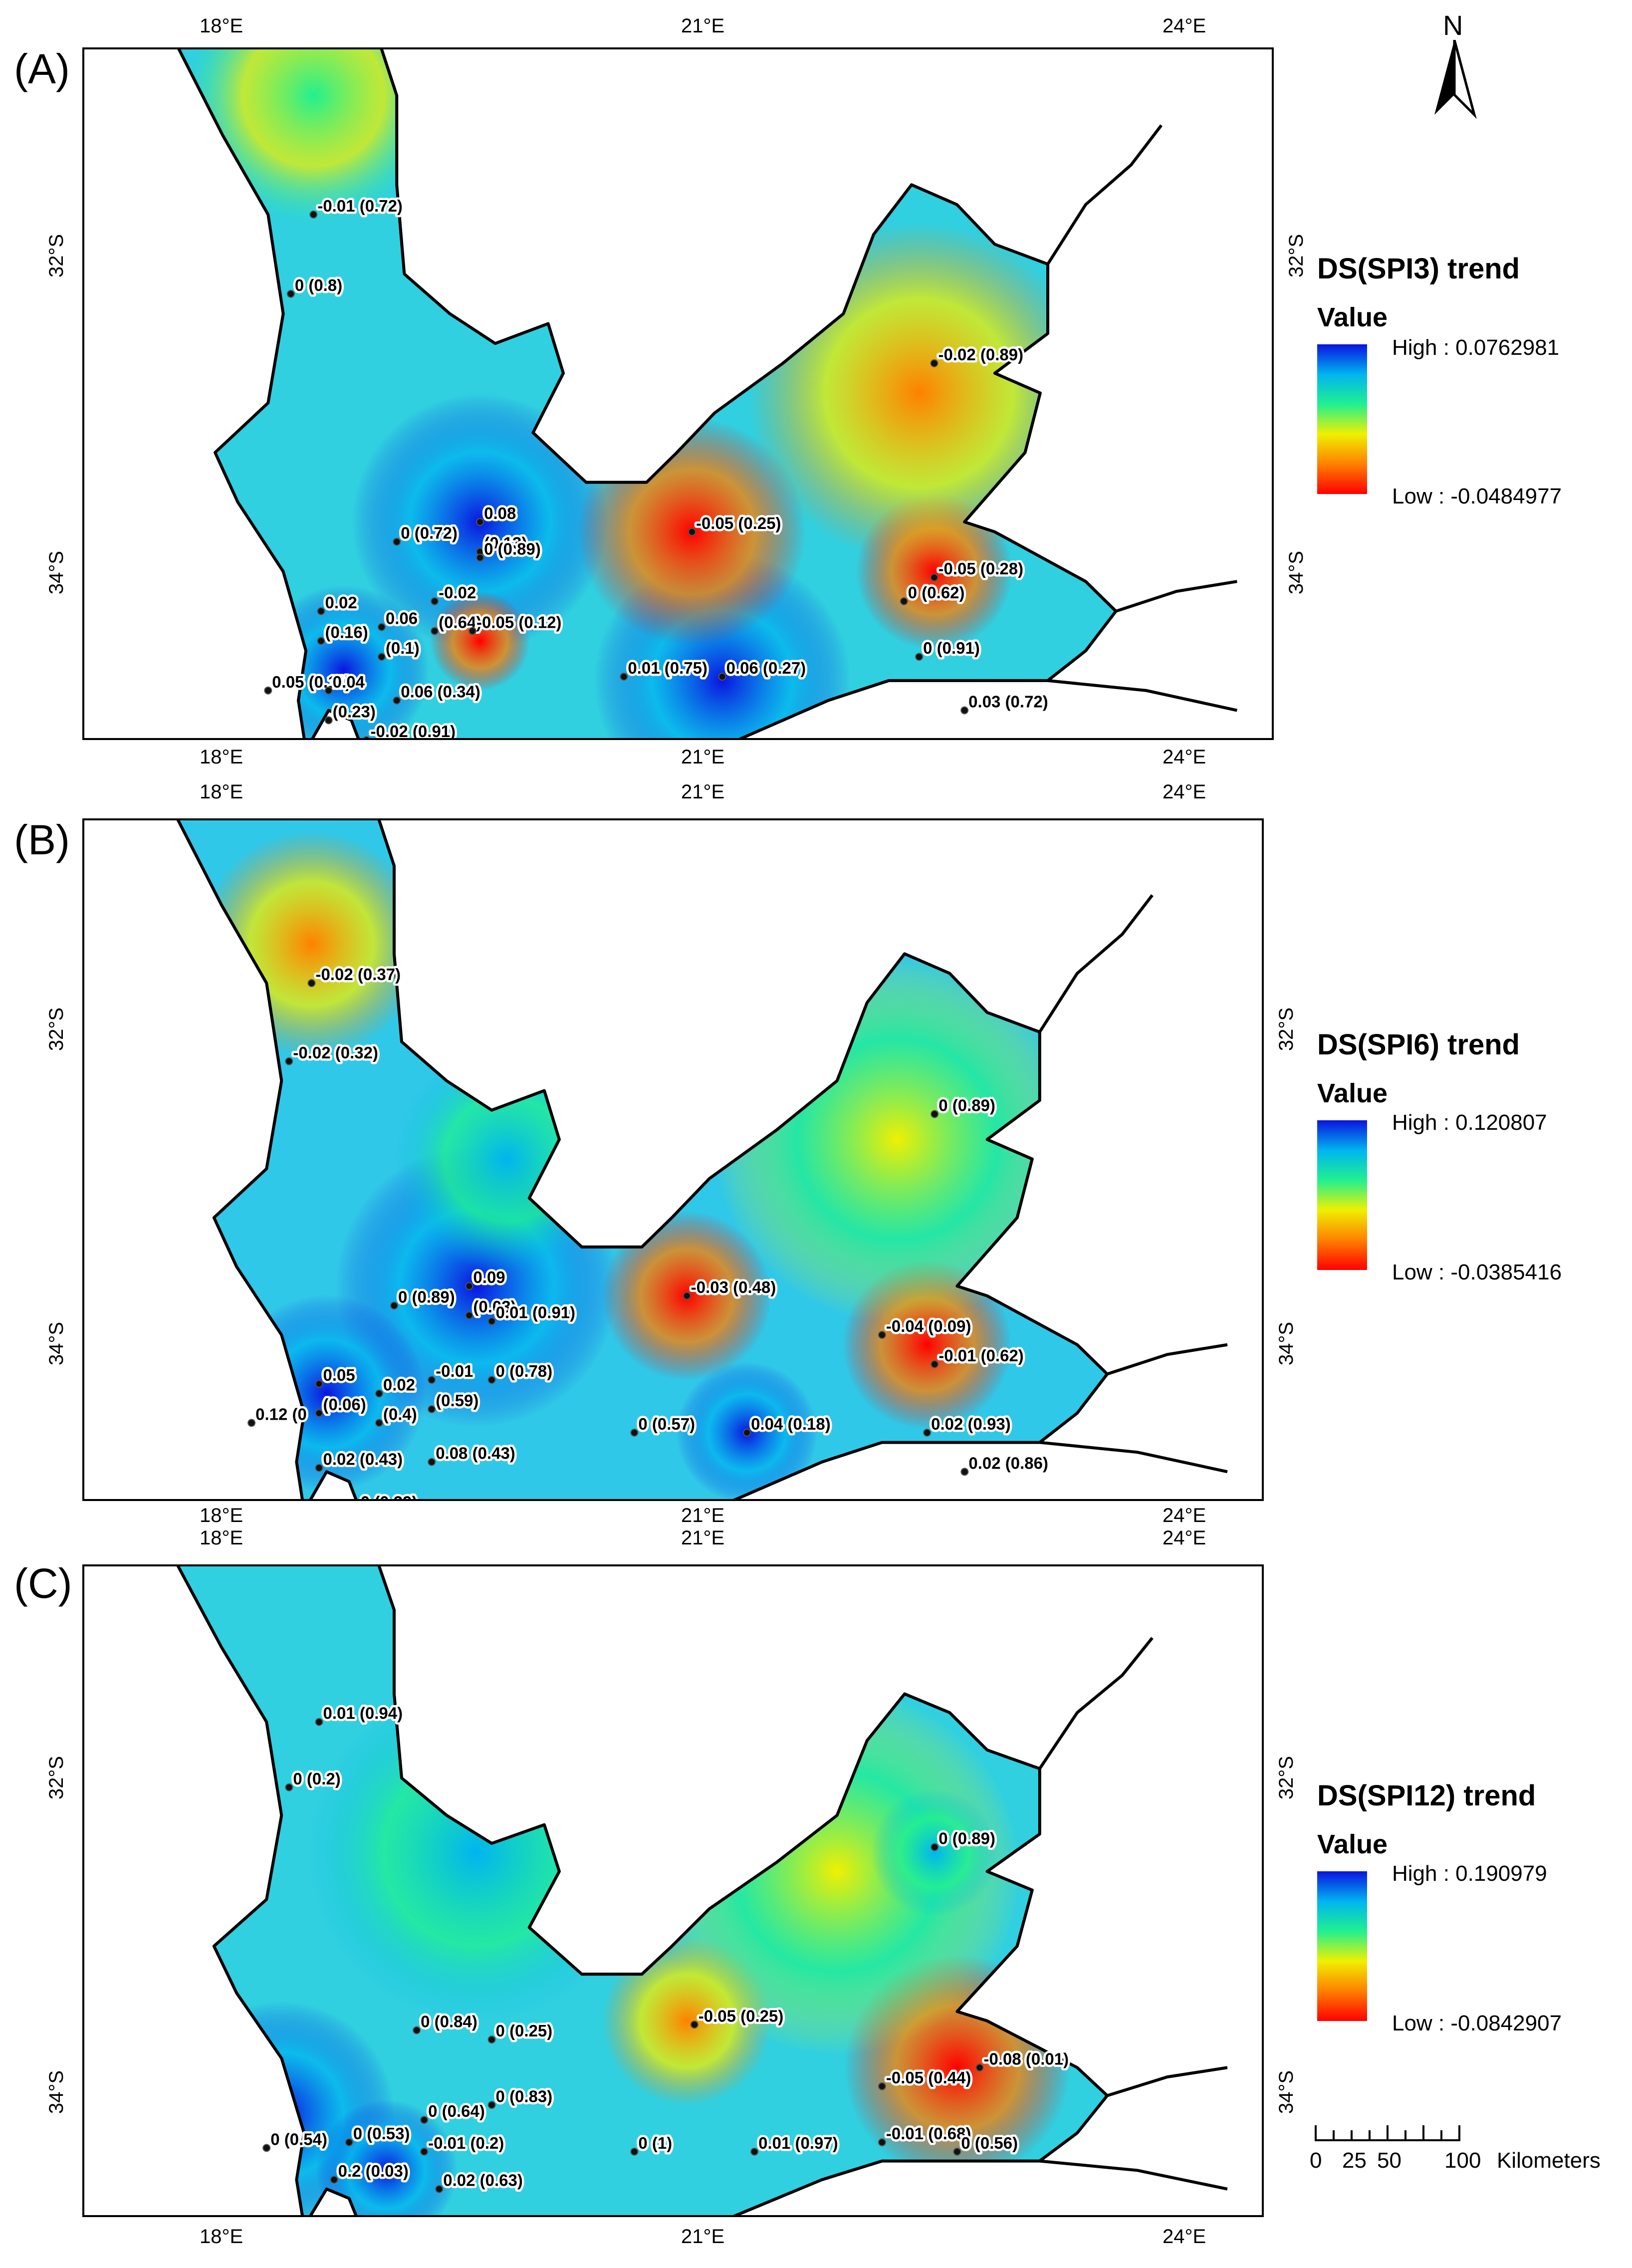 The width and height of the screenshot is (1632, 2268). What do you see at coordinates (1342, 419) in the screenshot?
I see `panel-a-legend-ramp` at bounding box center [1342, 419].